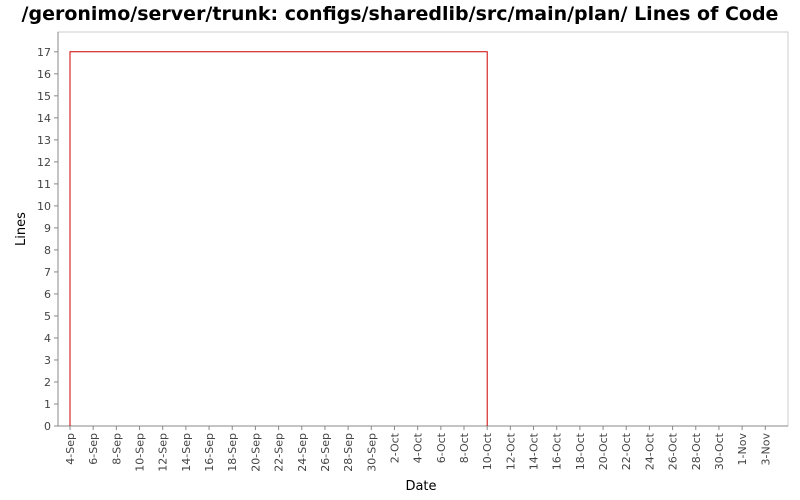 Image resolution: width=800 pixels, height=500 pixels. I want to click on y-tick-label: 7, so click(47, 272).